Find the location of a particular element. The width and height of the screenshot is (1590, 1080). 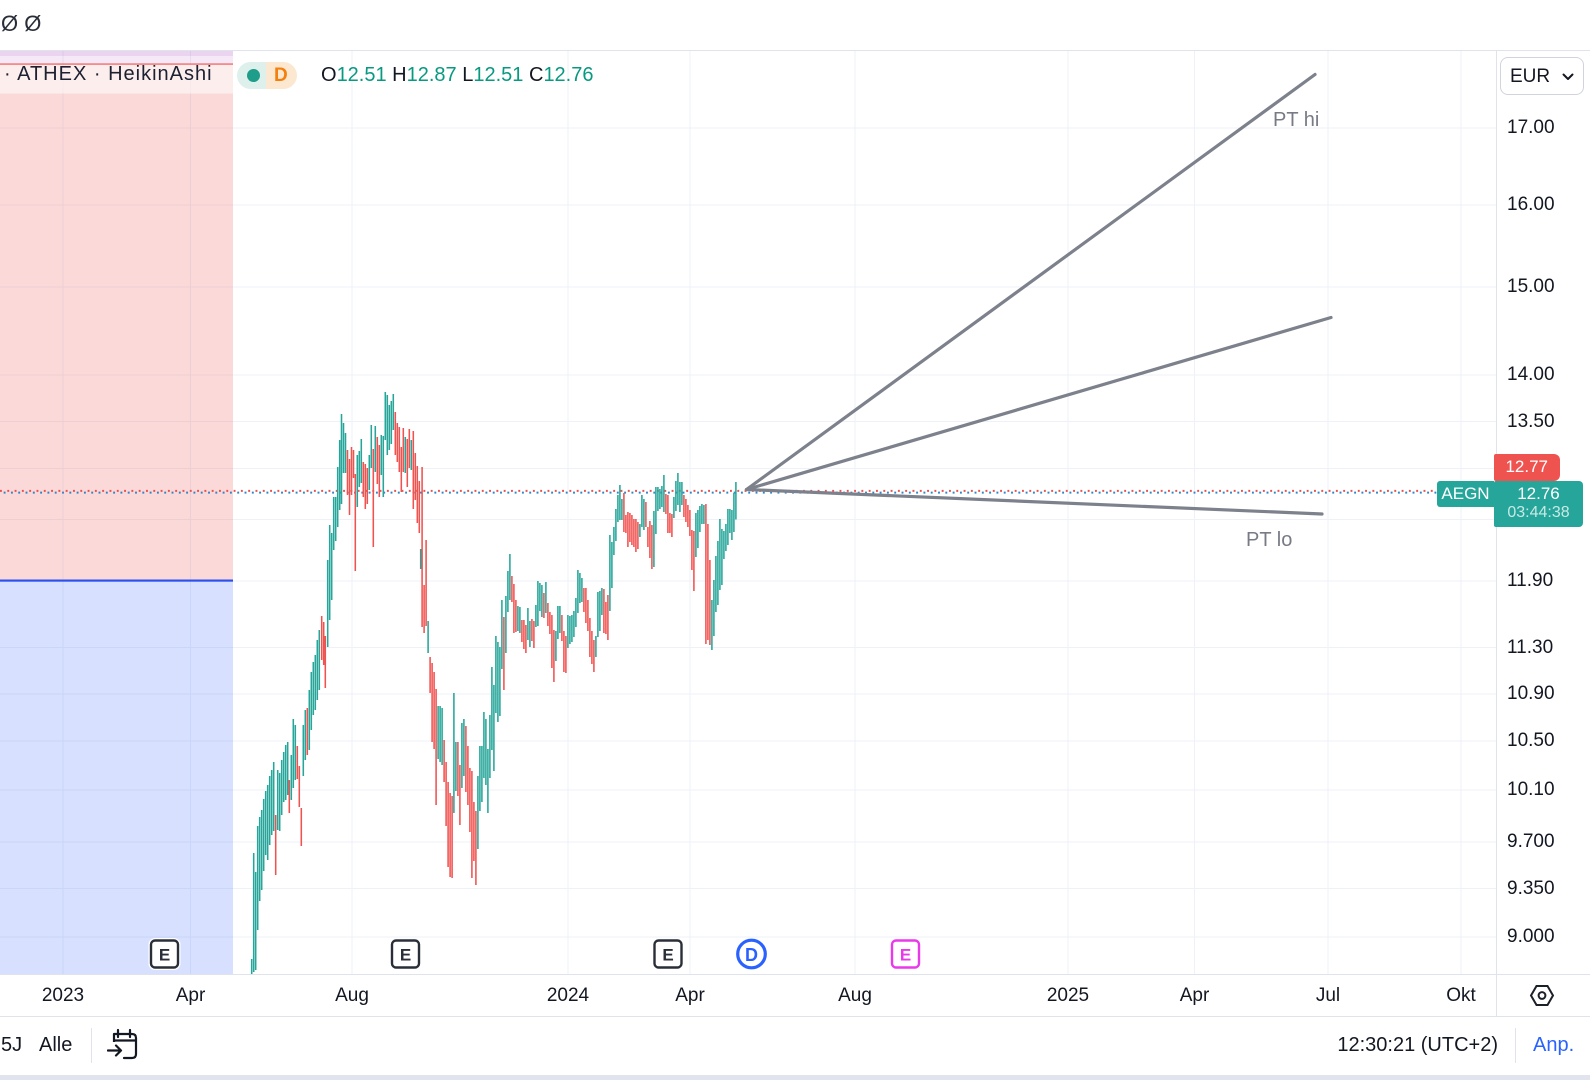

svg-text: PT hi is located at coordinates (1296, 120).